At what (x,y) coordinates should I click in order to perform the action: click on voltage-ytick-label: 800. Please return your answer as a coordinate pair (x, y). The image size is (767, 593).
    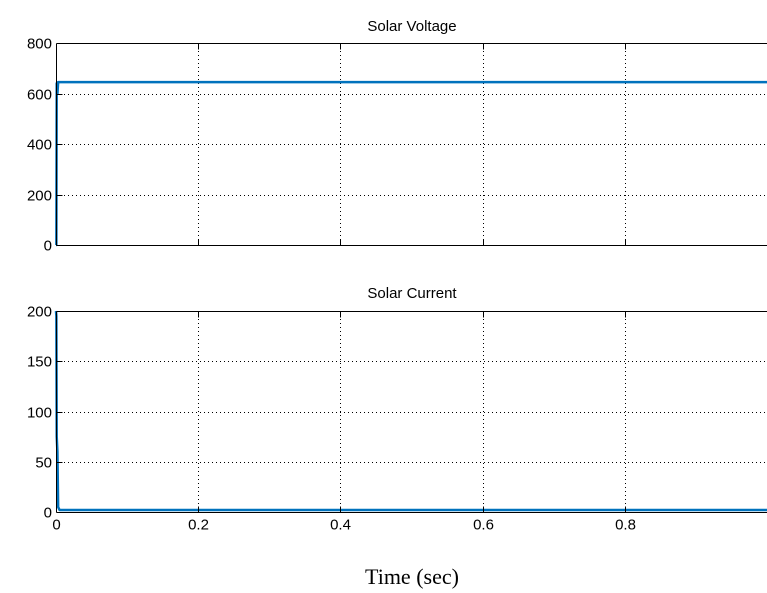
    Looking at the image, I should click on (39, 44).